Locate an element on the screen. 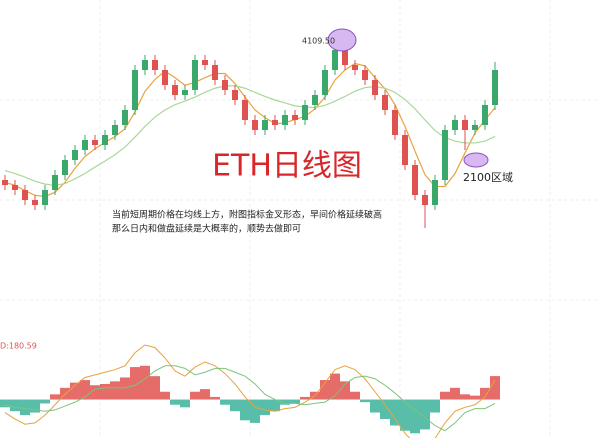 The image size is (600, 438). zone-label: 2100区域 is located at coordinates (488, 177).